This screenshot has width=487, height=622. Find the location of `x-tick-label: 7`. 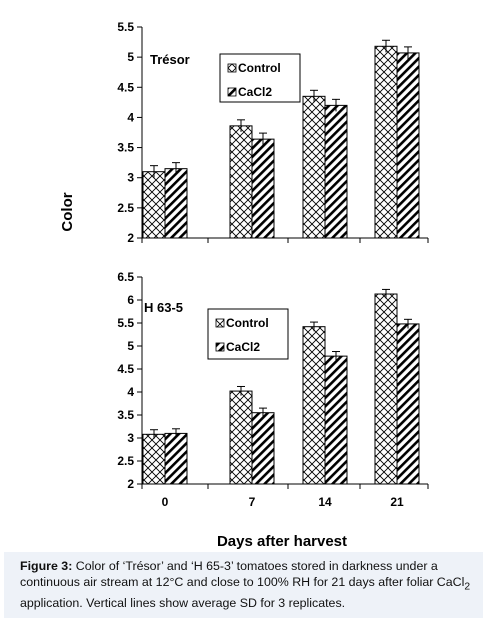

x-tick-label: 7 is located at coordinates (252, 502).